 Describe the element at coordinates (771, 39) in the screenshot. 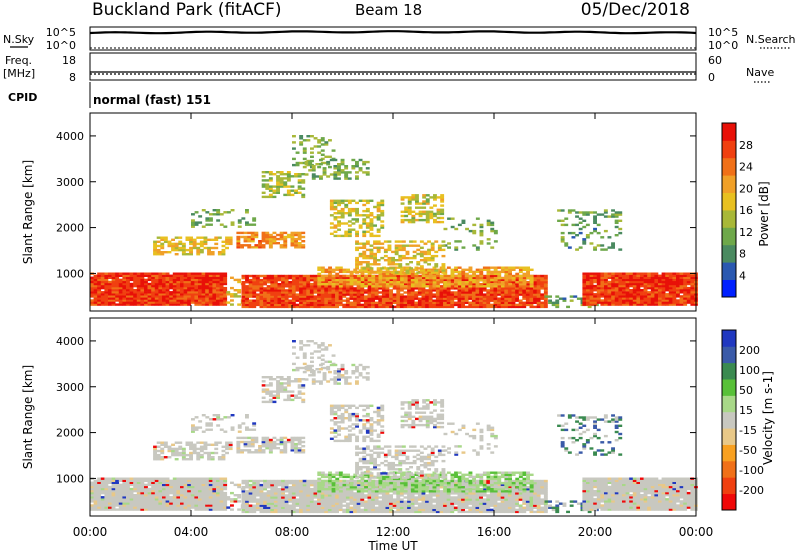

I see `nsearch-label: N.Search` at that location.